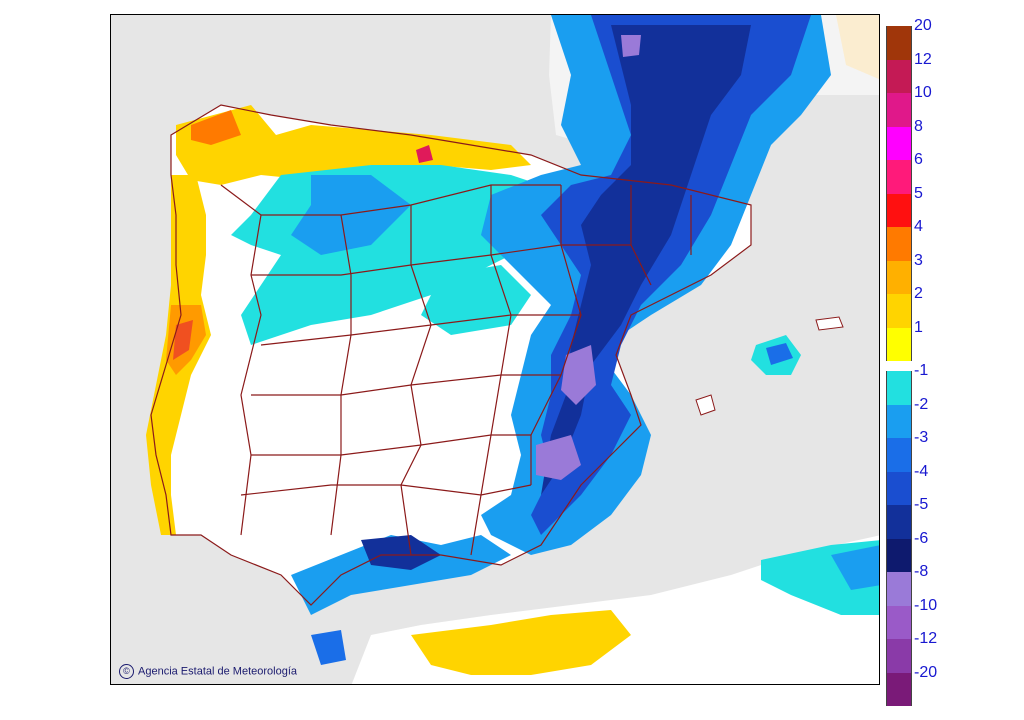  I want to click on anomaly-central-cyan, so click(476, 300).